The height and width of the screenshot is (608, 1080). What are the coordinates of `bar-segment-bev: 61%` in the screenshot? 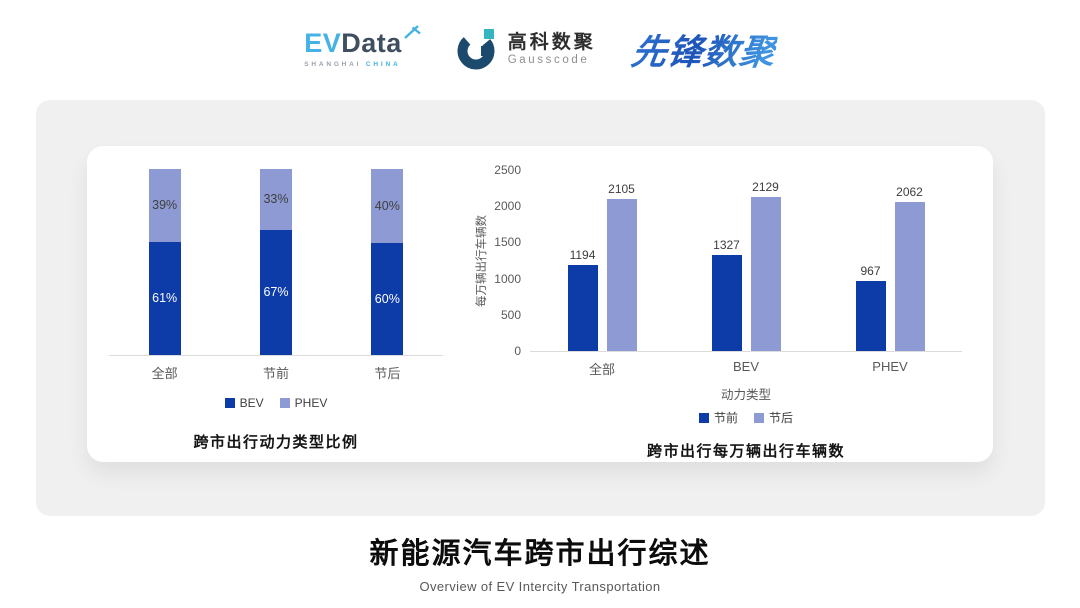 It's located at (164, 298).